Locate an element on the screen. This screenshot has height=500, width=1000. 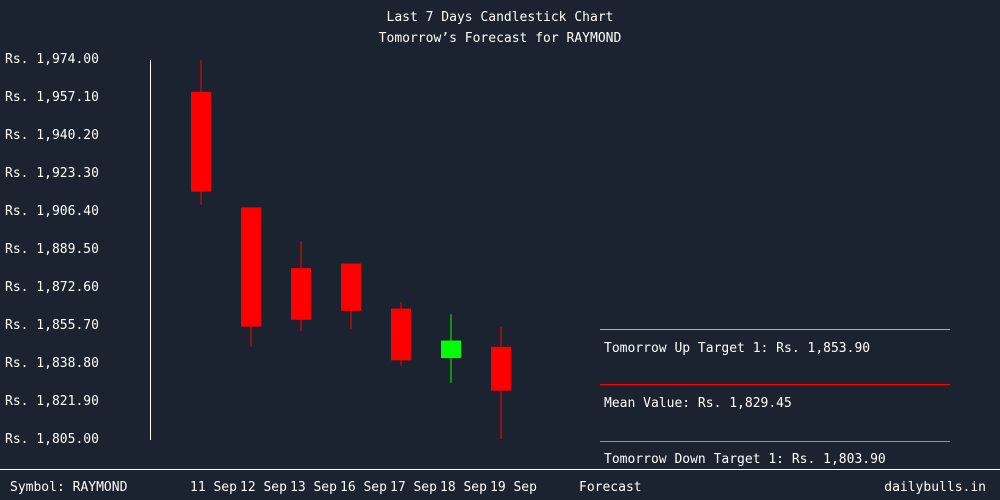
footer-forecast-label: Forecast is located at coordinates (610, 487).